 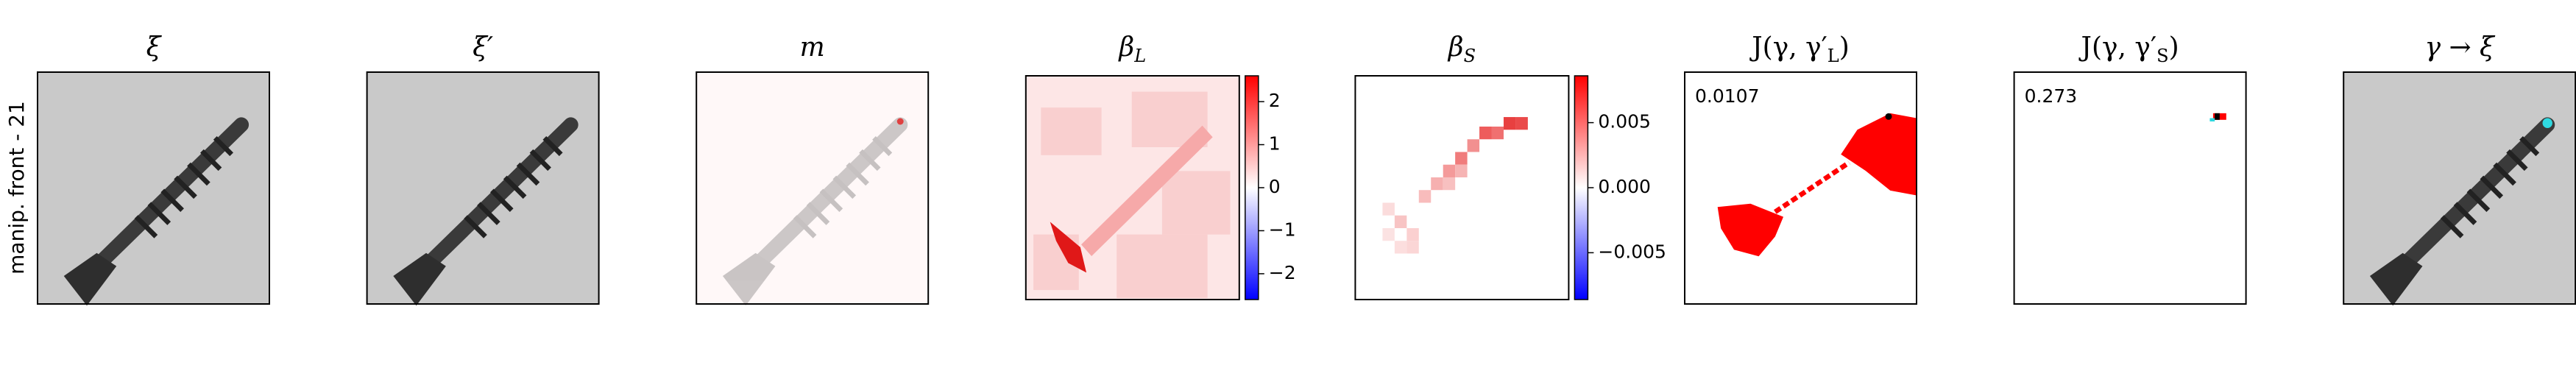 I want to click on colorbar-tick-label: −1, so click(x=1282, y=229).